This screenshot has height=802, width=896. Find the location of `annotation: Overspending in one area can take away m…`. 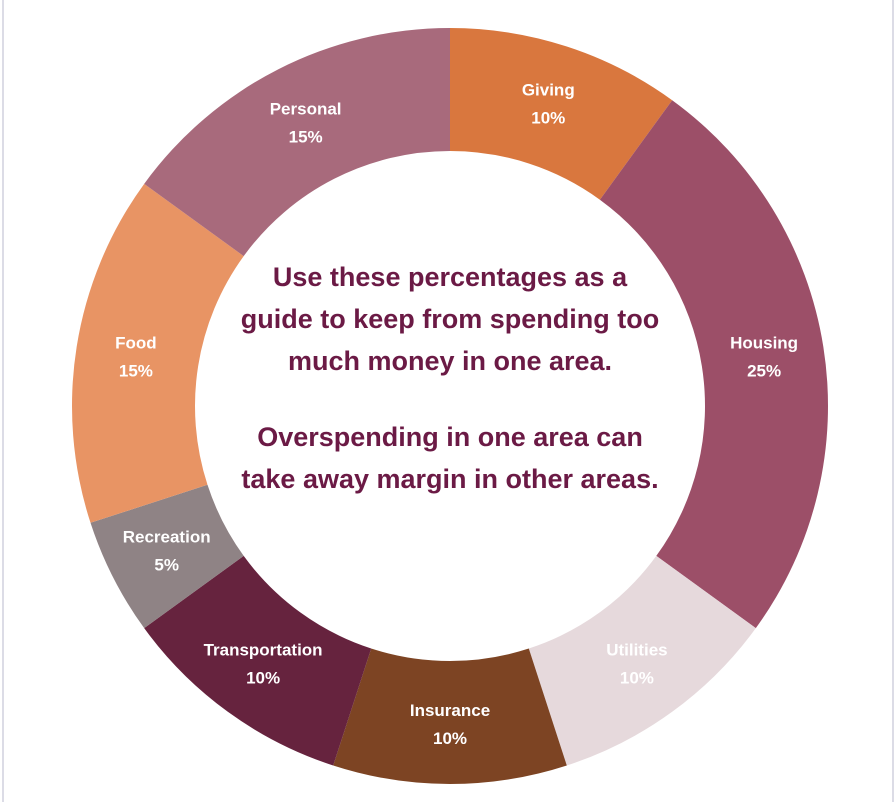

annotation: Overspending in one area can take away m… is located at coordinates (450, 458).